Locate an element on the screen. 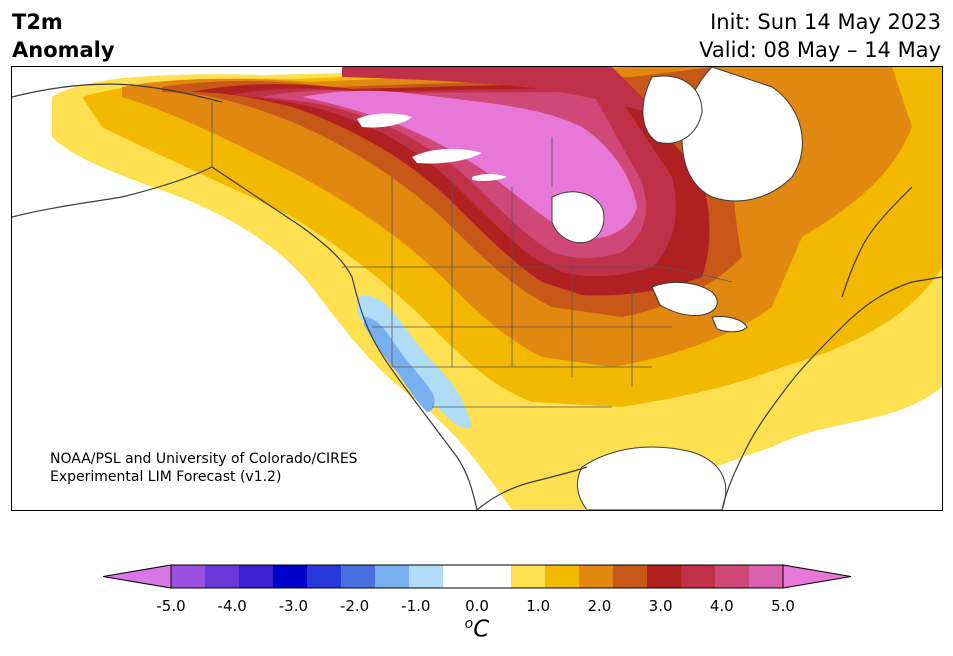  great-lakes is located at coordinates (699, 307).